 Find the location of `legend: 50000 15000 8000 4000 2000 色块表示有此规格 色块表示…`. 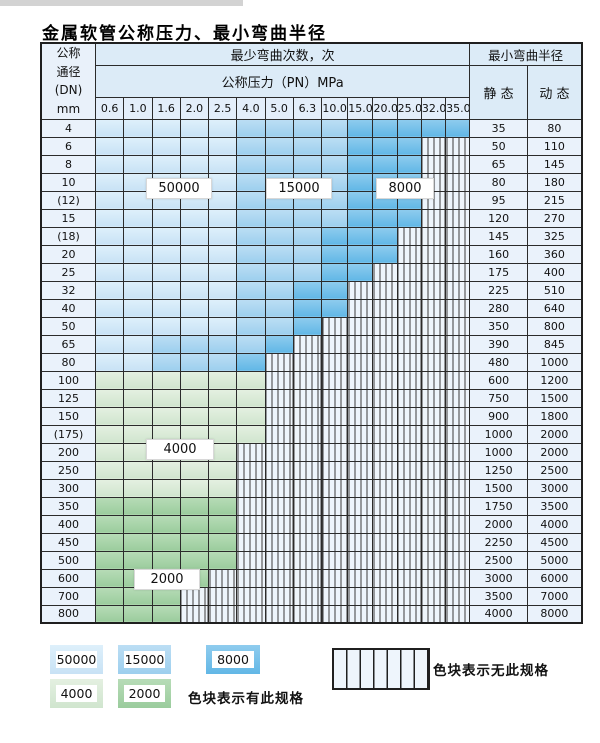

legend: 50000 15000 8000 4000 2000 色块表示有此规格 色块表示… is located at coordinates (300, 681).